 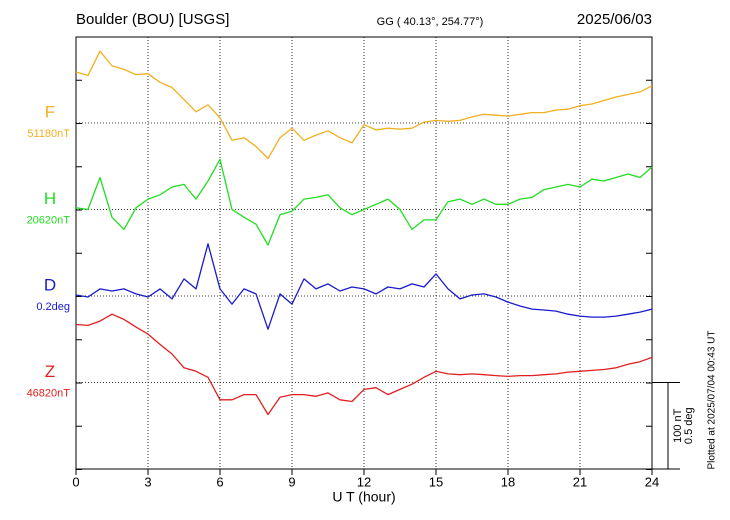 What do you see at coordinates (678, 425) in the screenshot?
I see `scale-label: 100 nT` at bounding box center [678, 425].